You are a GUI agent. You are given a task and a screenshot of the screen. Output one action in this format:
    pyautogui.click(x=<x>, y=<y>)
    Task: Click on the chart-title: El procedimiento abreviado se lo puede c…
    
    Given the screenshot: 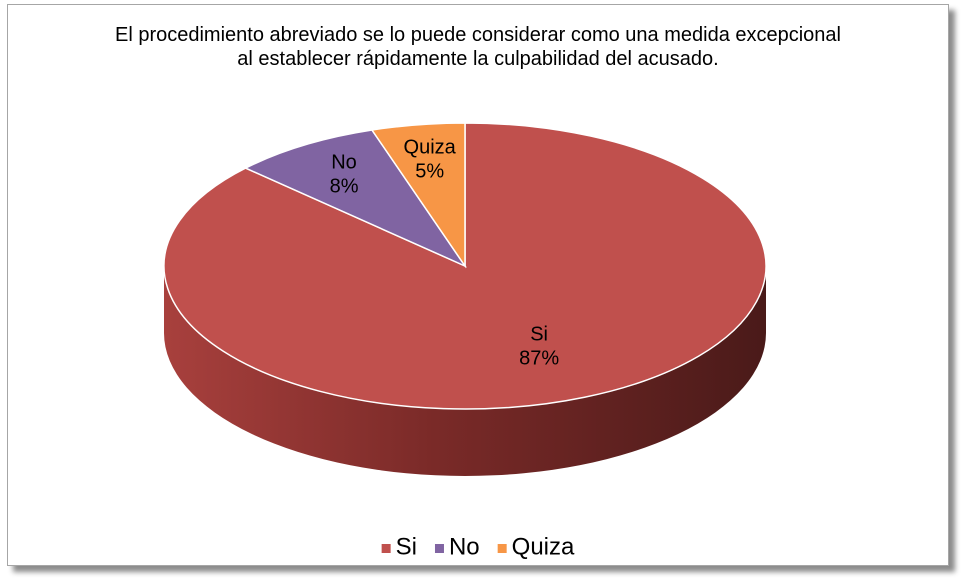 What is the action you would take?
    pyautogui.click(x=478, y=47)
    